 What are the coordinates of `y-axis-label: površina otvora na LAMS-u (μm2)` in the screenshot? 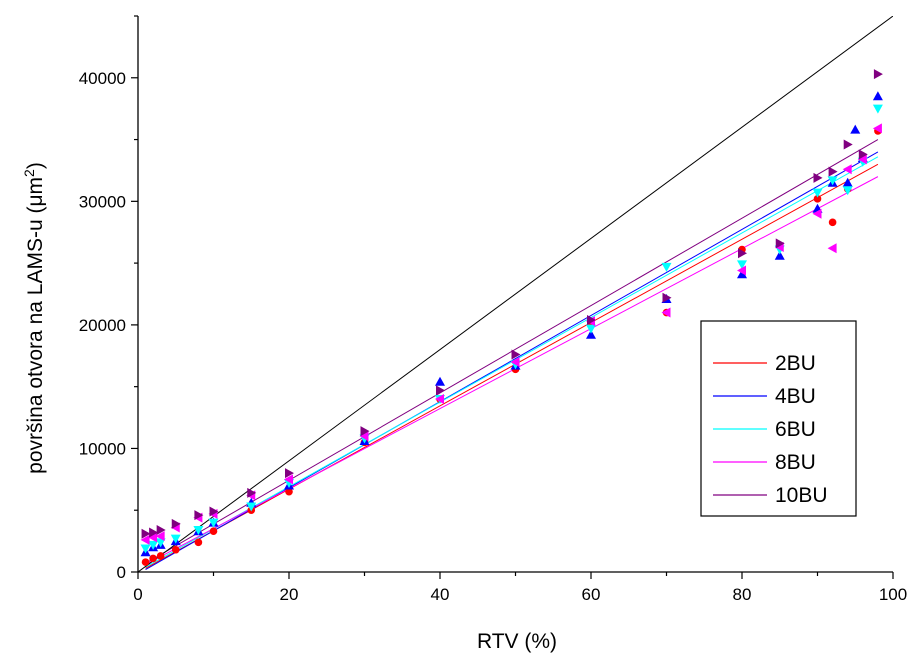 It's located at (34, 318).